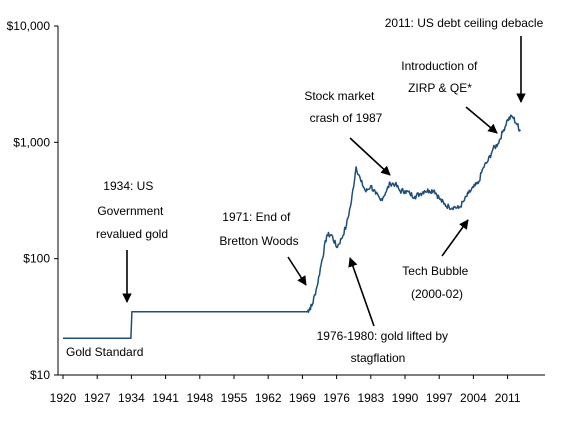  What do you see at coordinates (258, 241) in the screenshot?
I see `annotation-1971-line: Bretton Woods` at bounding box center [258, 241].